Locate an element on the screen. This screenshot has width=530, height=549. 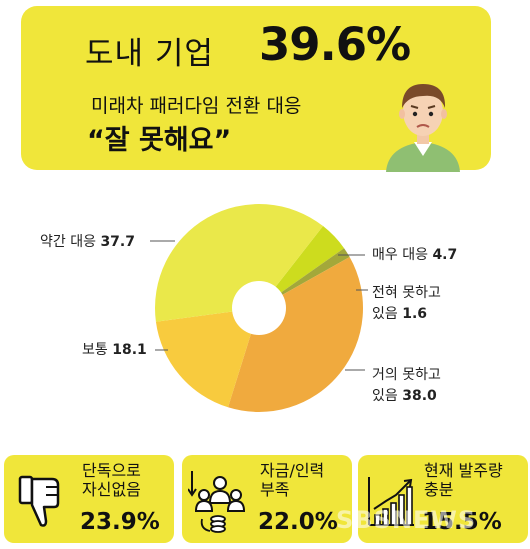
label-geoui: 거의 못하고 있음 38.0 is located at coordinates (406, 386).